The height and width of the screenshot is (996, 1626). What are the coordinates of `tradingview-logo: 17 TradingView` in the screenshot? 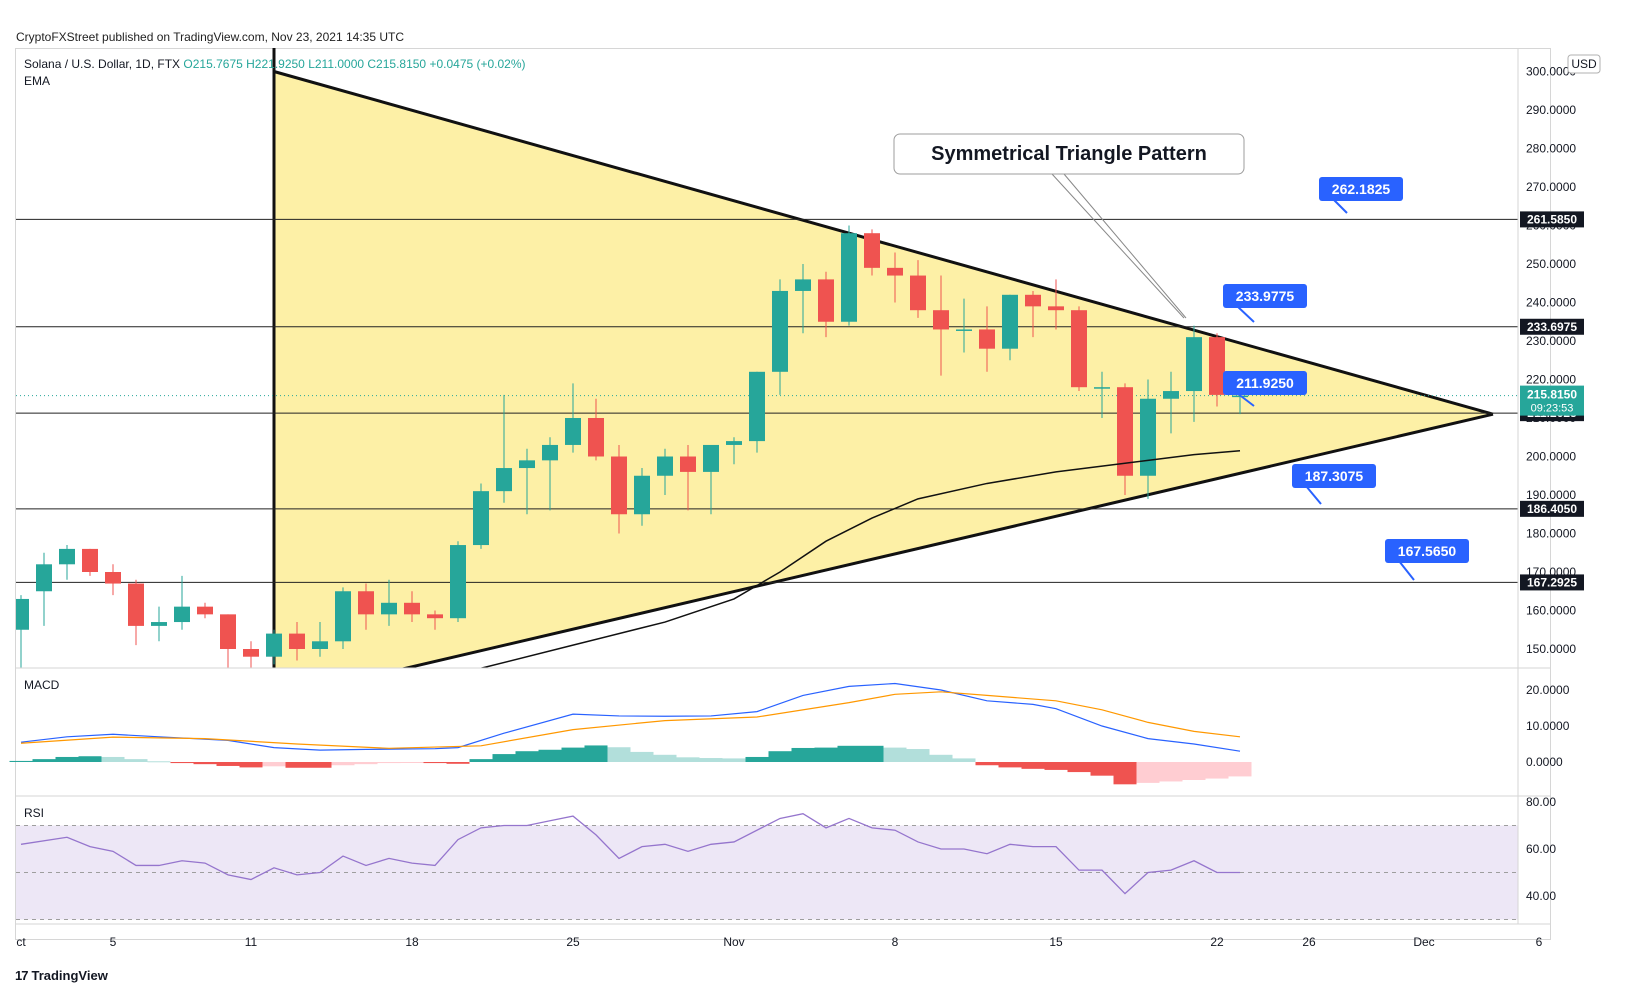 It's located at (61, 975).